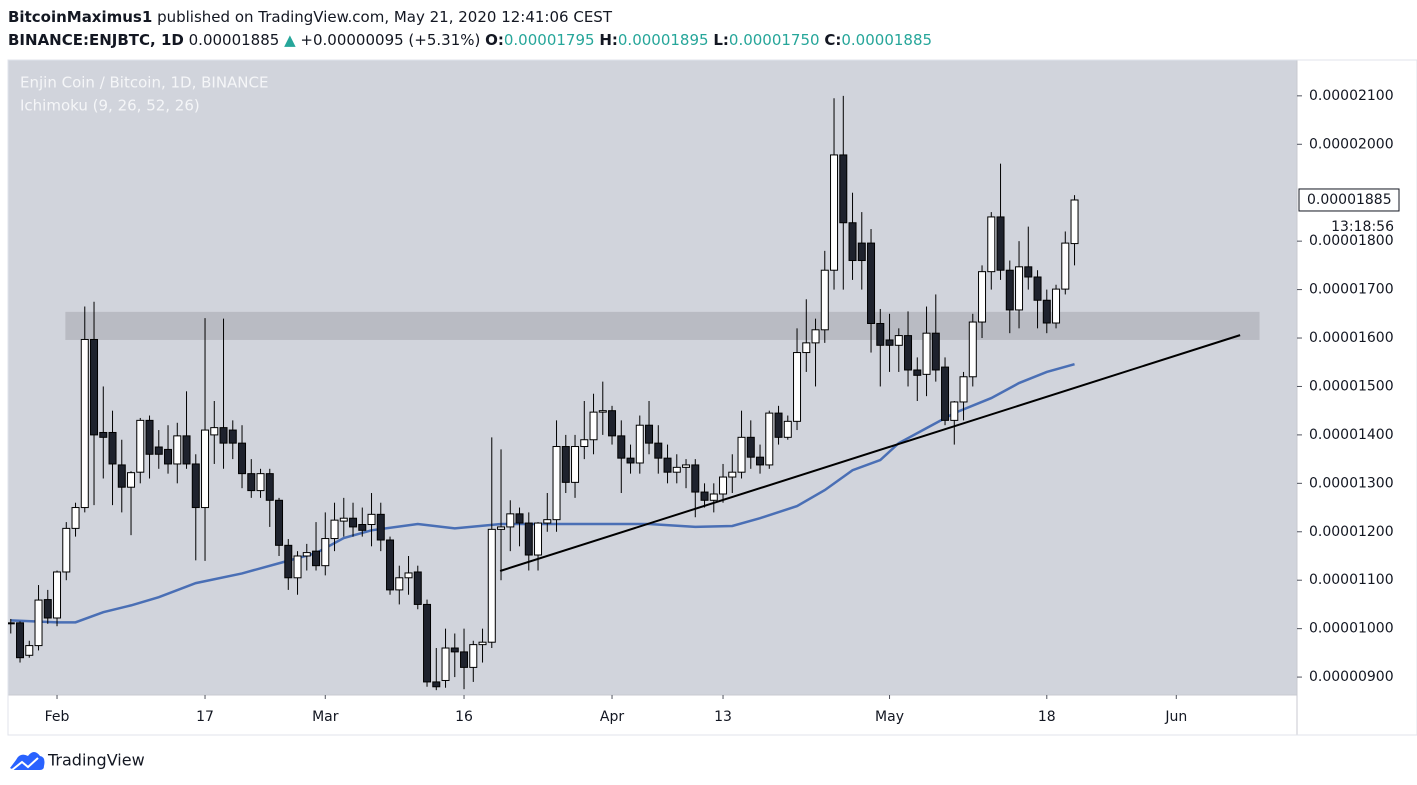 This screenshot has height=785, width=1417. Describe the element at coordinates (723, 717) in the screenshot. I see `x-tick-label: 13` at that location.